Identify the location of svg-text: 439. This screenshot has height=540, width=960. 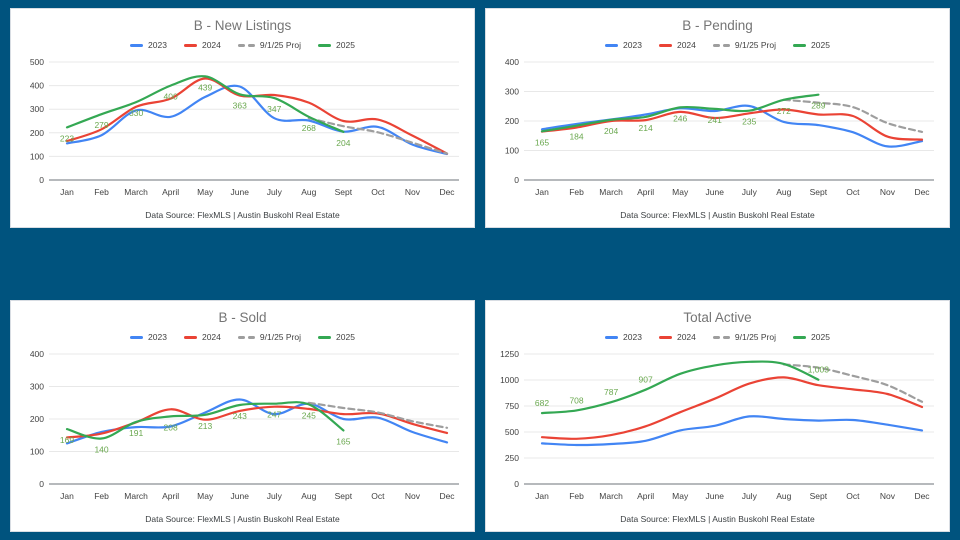
(205, 87).